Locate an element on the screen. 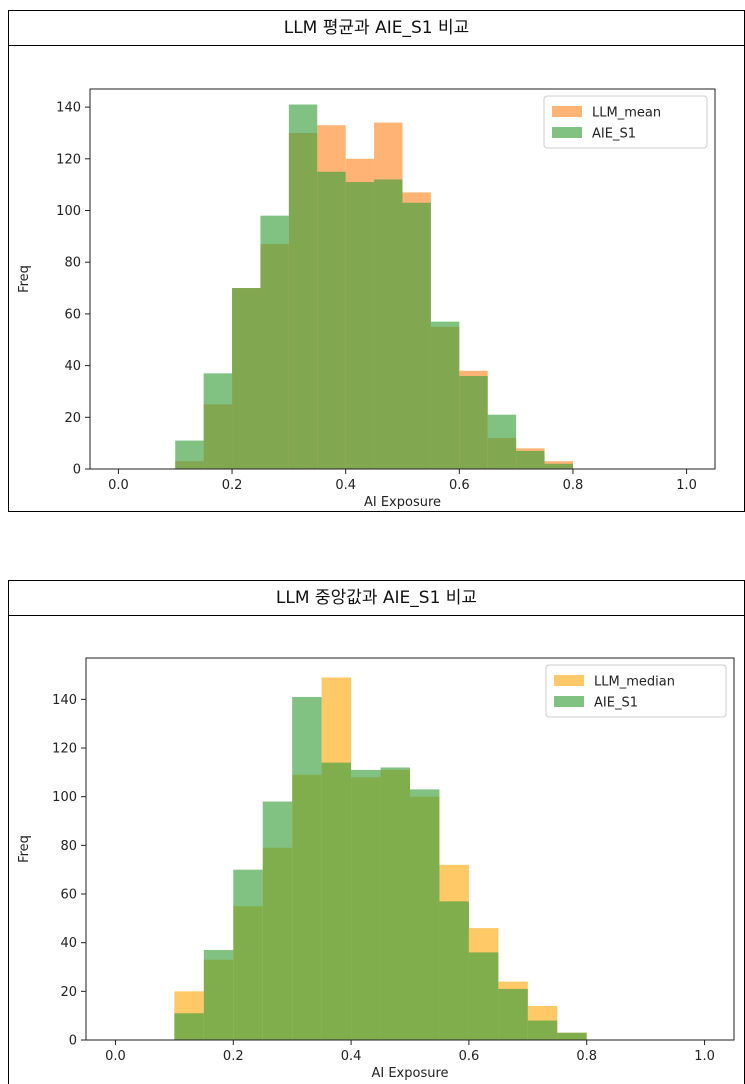  panel-title-median: LLM 중앙값과 AIE_S1 비교 is located at coordinates (376, 598).